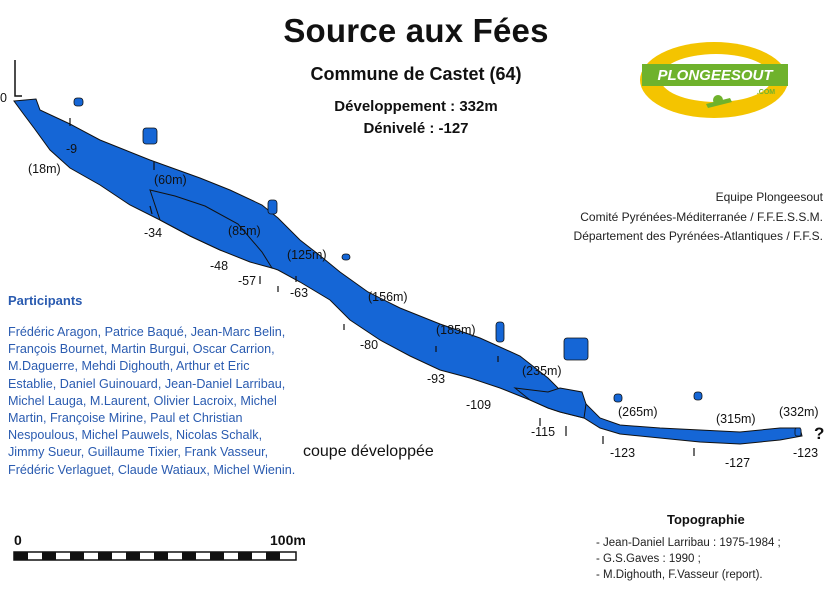 The height and width of the screenshot is (594, 840). I want to click on plongeesout-logo: PLONGEESOUT .COM, so click(714, 80).